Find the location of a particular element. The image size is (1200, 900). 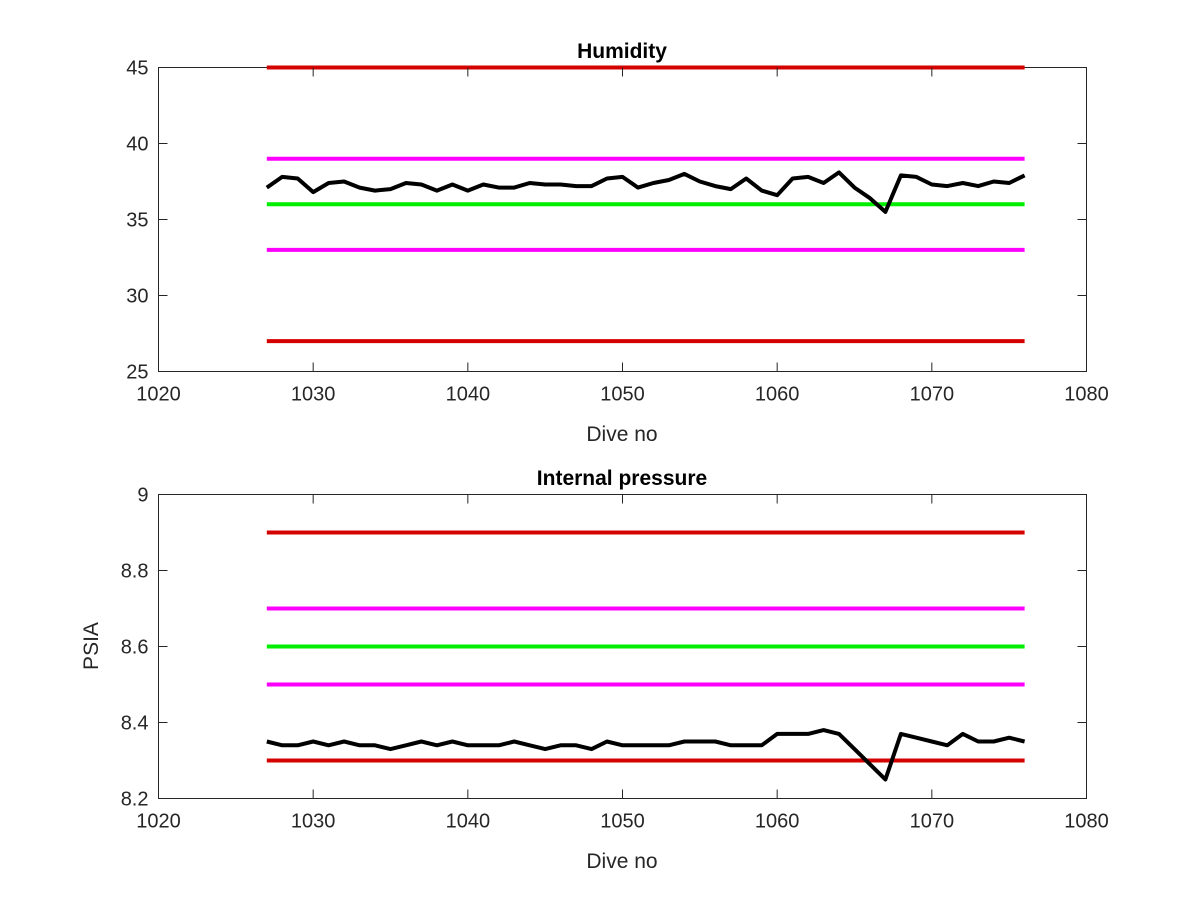

y-tick-label: 8.8 is located at coordinates (135, 572).